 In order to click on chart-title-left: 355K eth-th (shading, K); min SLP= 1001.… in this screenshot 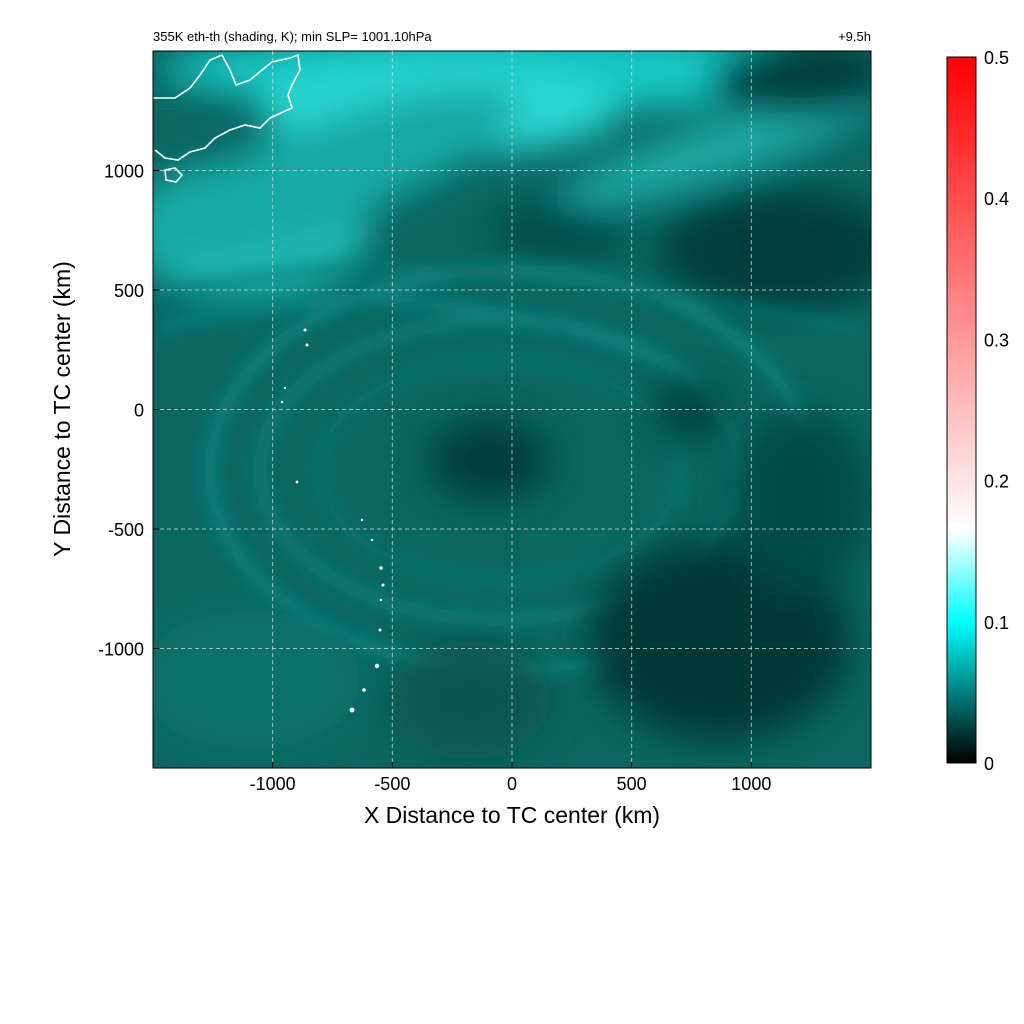, I will do `click(292, 36)`.